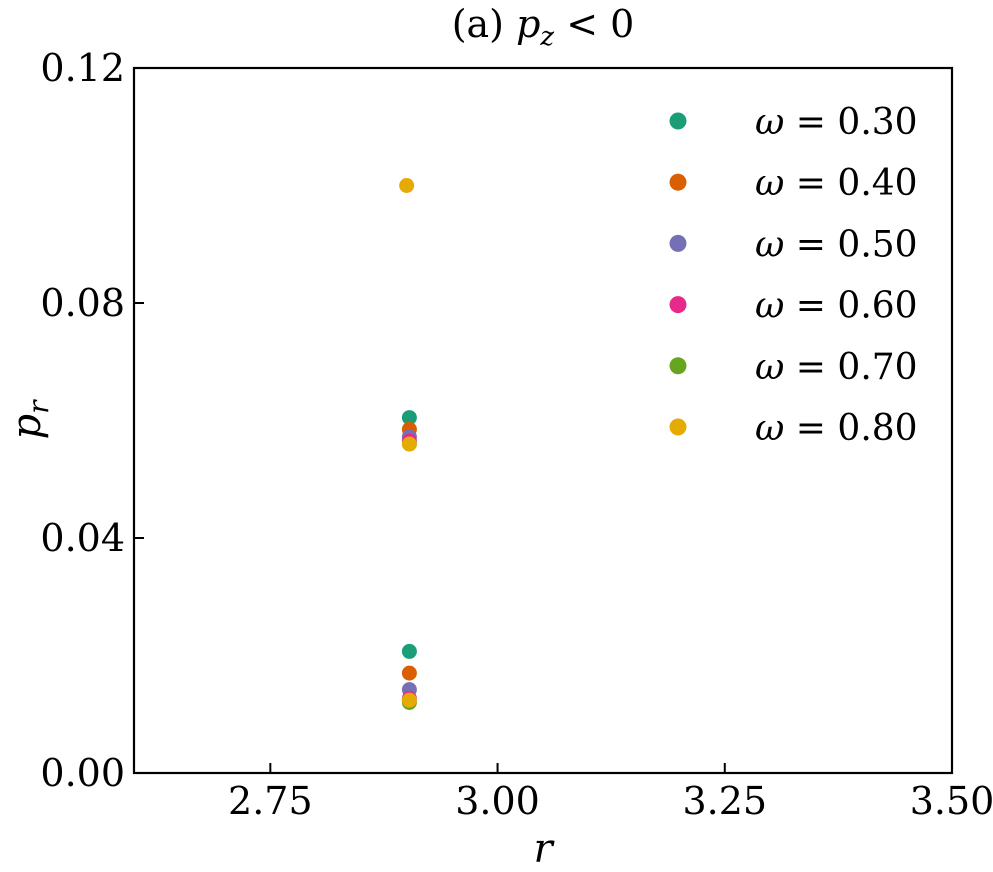  I want to click on y-axis-label: pr, so click(29, 419).